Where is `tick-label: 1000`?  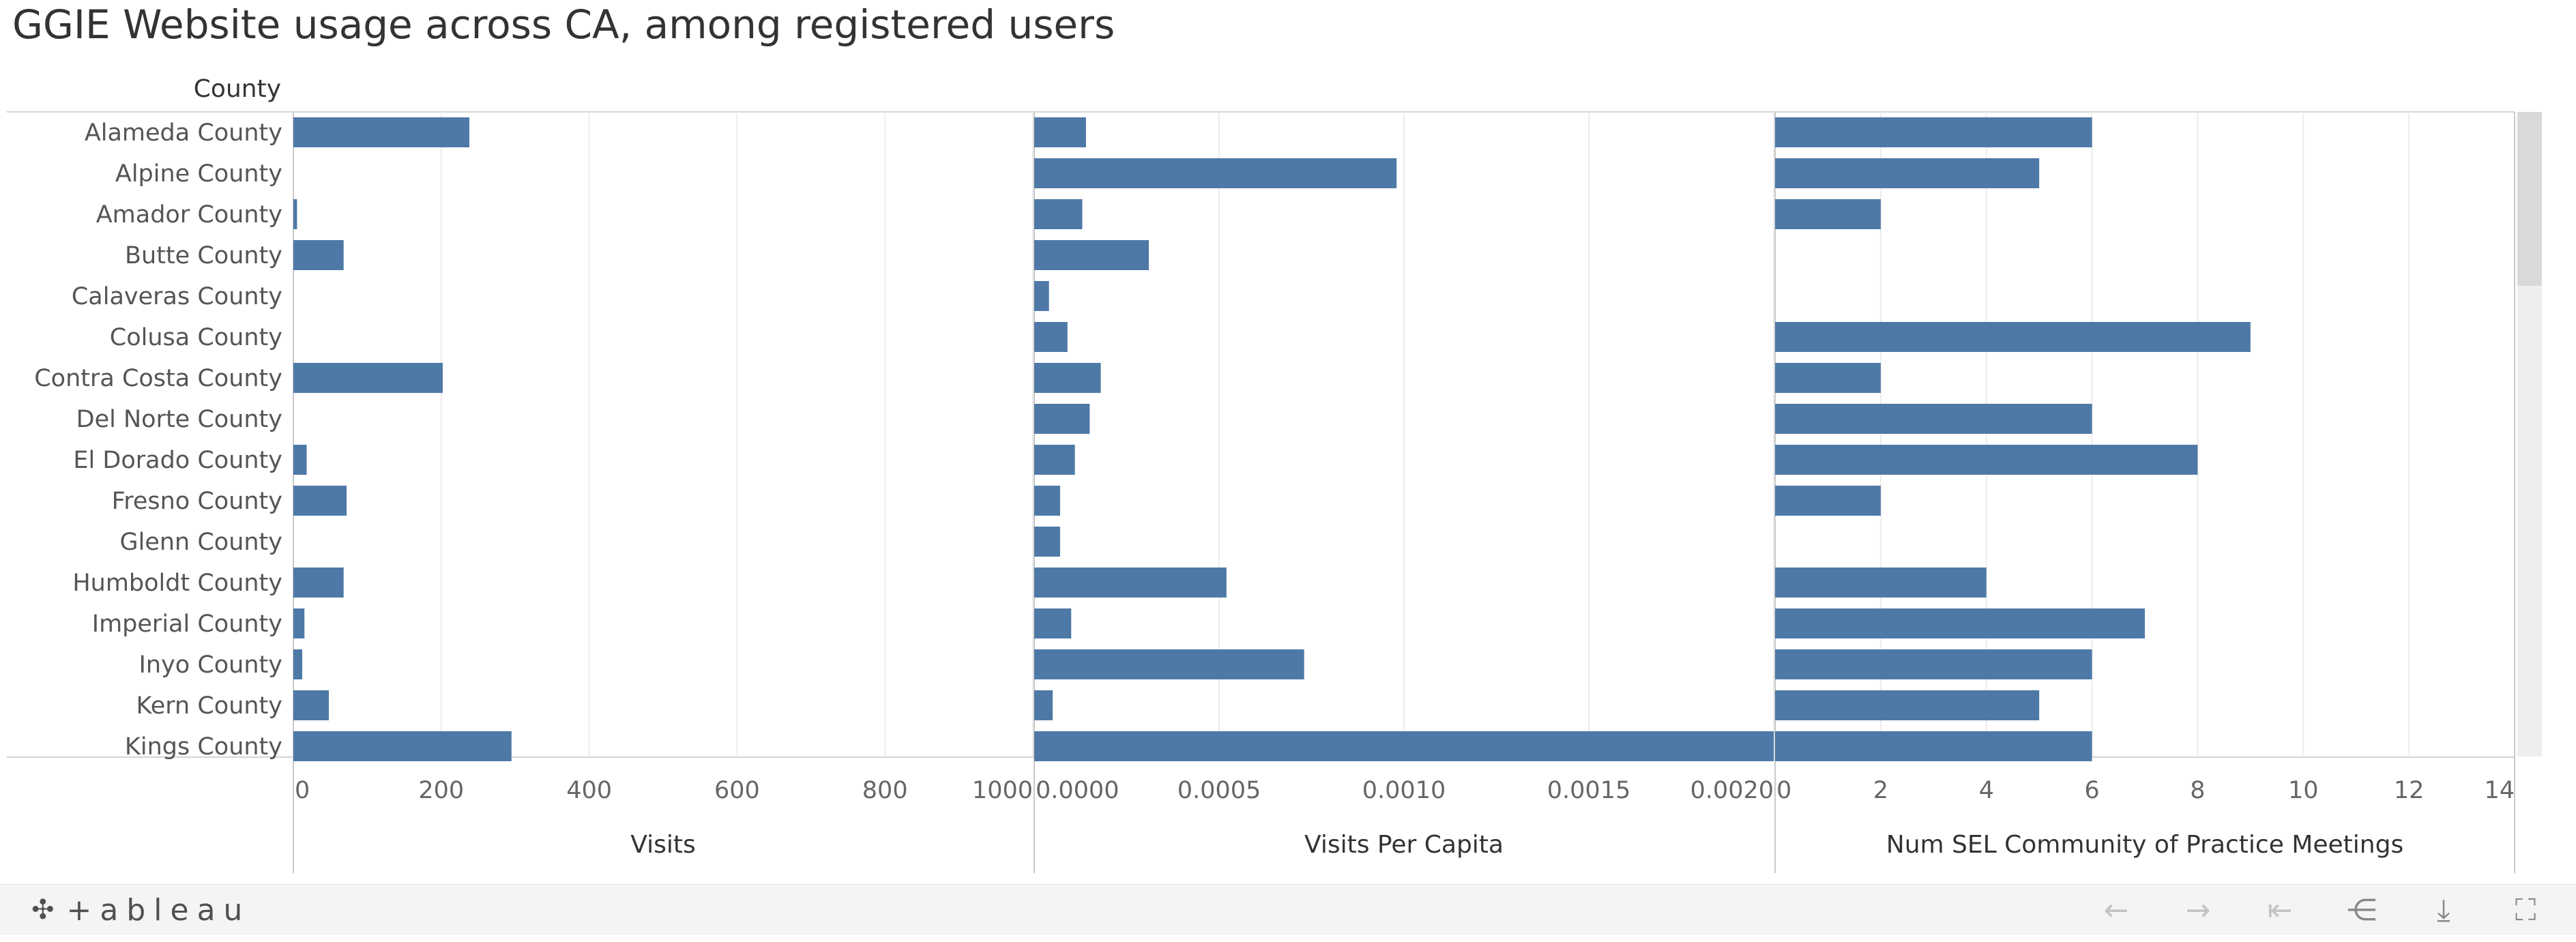 tick-label: 1000 is located at coordinates (1002, 790).